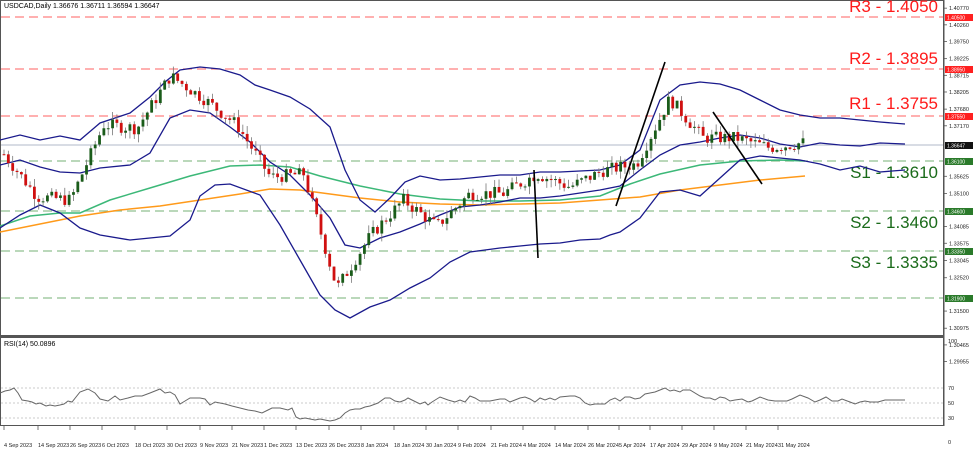 The height and width of the screenshot is (452, 975). What do you see at coordinates (959, 110) in the screenshot?
I see `svg-text: 1.37680` at bounding box center [959, 110].